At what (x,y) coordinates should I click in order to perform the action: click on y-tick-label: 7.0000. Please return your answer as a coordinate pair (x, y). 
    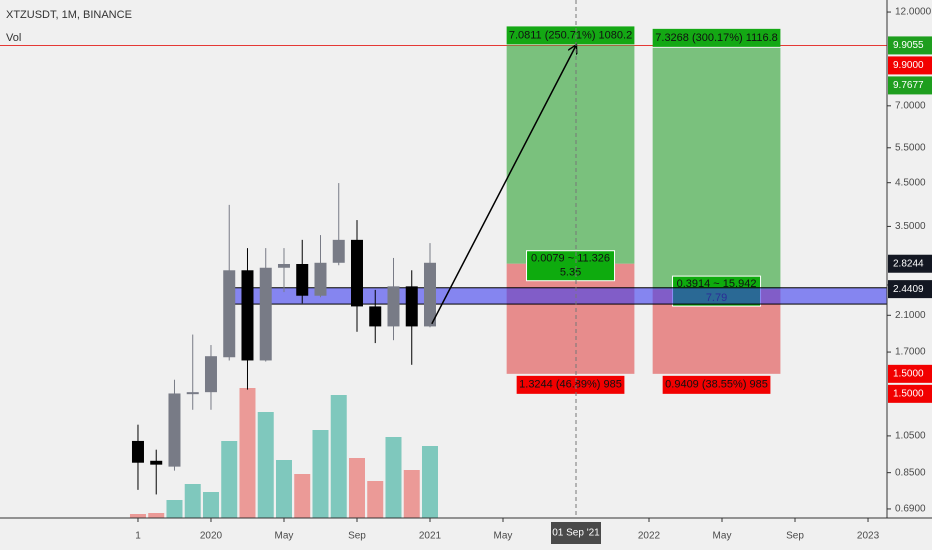
    Looking at the image, I should click on (910, 105).